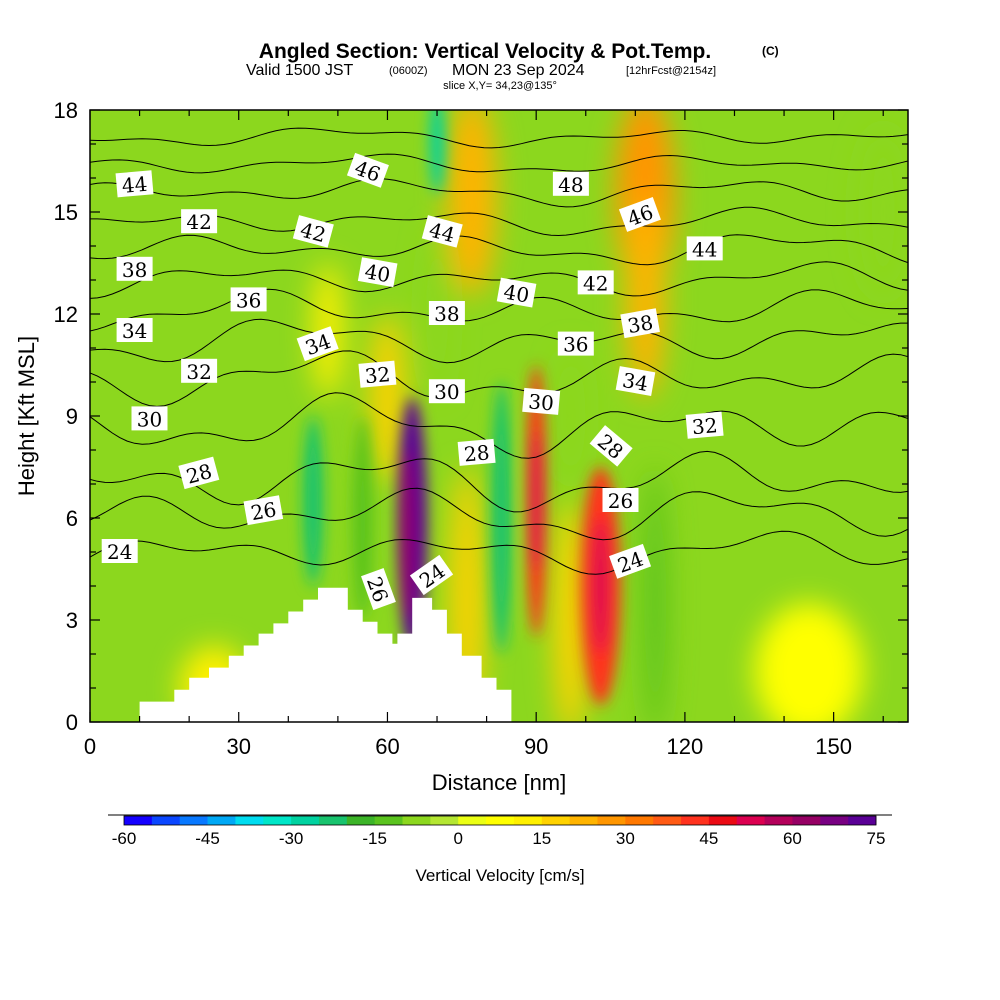 This screenshot has height=1000, width=1000. Describe the element at coordinates (685, 746) in the screenshot. I see `x-tick-label: 120` at that location.